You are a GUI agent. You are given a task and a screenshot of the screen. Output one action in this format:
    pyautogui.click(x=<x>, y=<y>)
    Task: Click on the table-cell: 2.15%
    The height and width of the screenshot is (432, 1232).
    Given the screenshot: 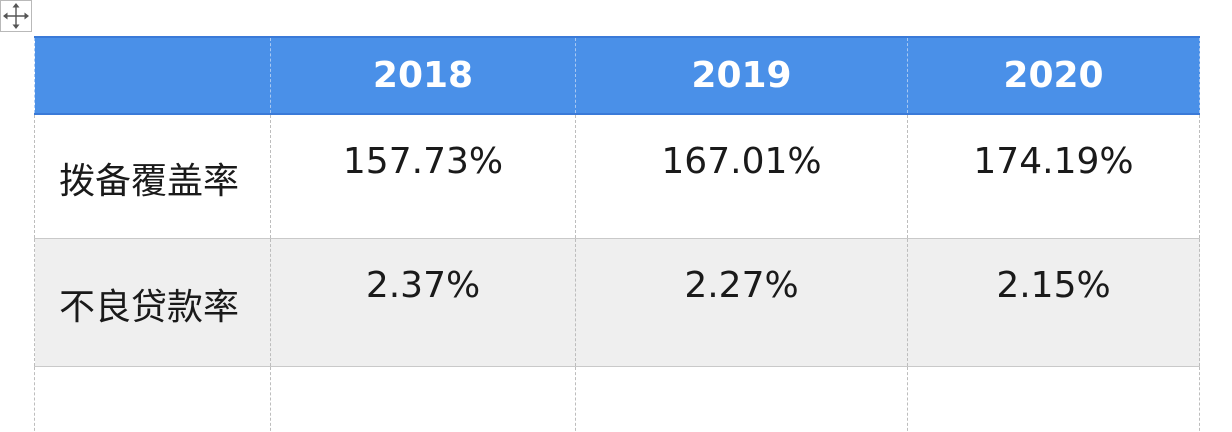 What is the action you would take?
    pyautogui.click(x=1053, y=302)
    